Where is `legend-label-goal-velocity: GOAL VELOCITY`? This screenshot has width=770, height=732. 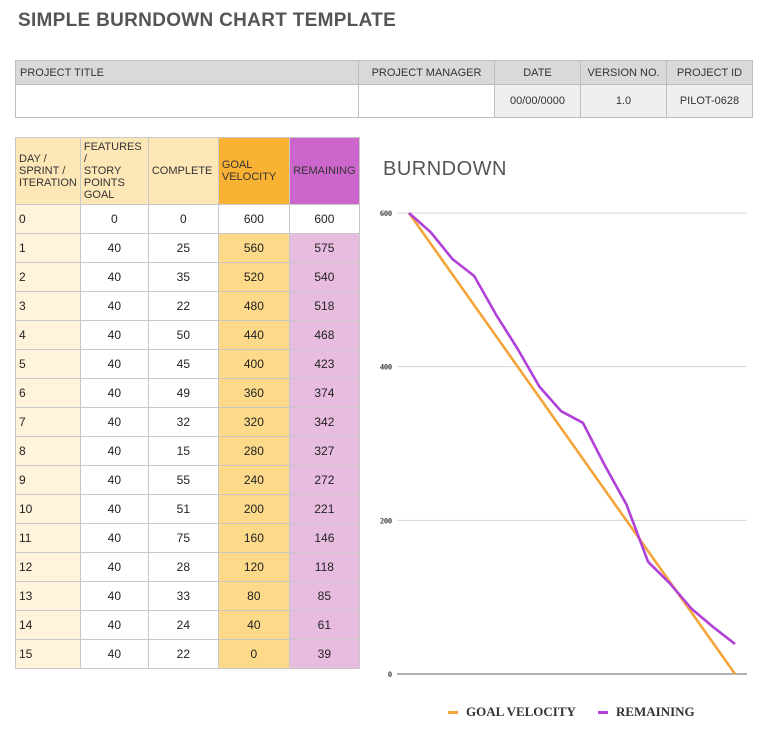
legend-label-goal-velocity: GOAL VELOCITY is located at coordinates (521, 711).